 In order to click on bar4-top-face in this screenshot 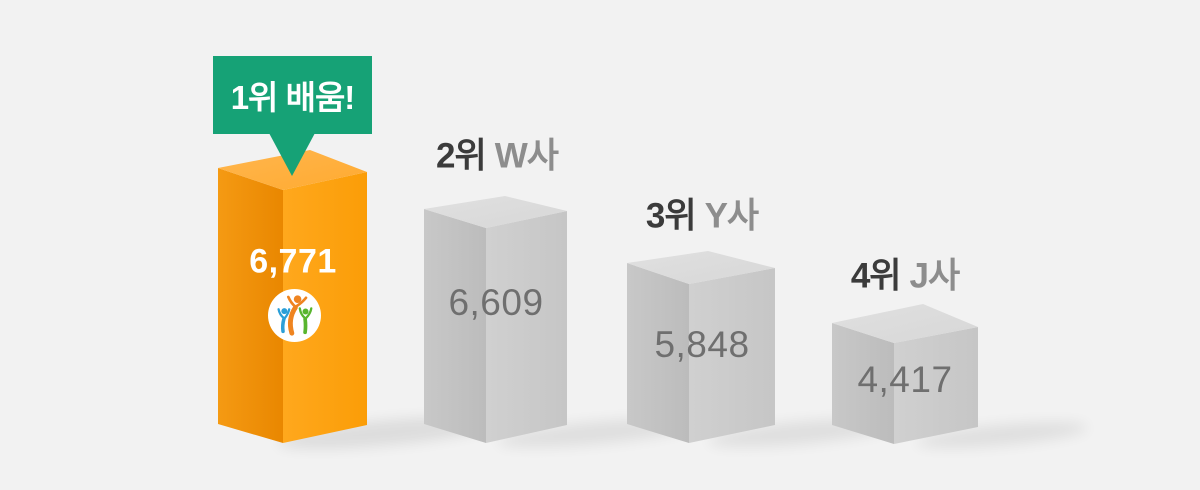, I will do `click(905, 323)`.